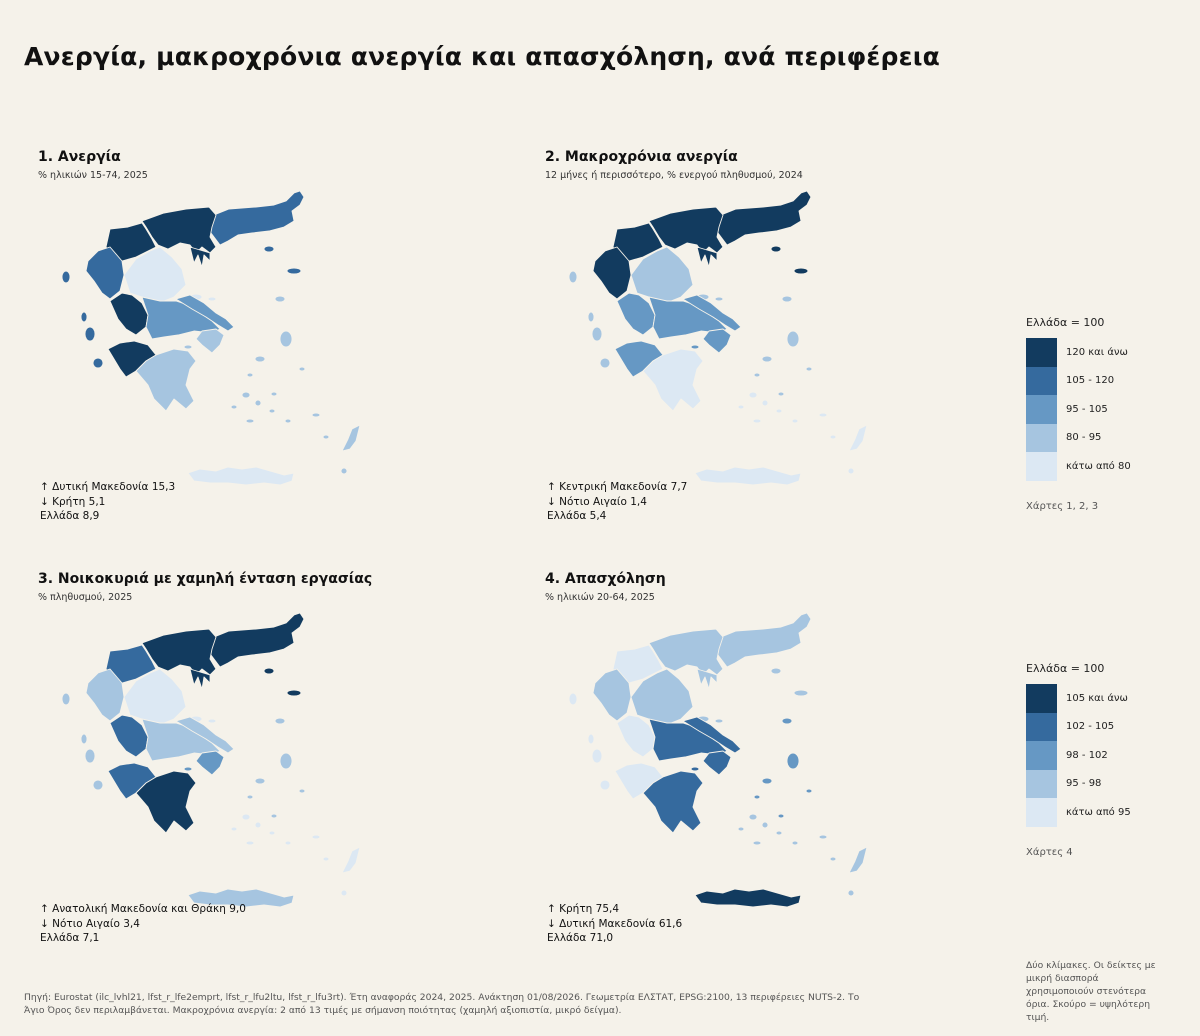  Describe the element at coordinates (1084, 784) in the screenshot. I see `legend-label: 95 - 98` at that location.